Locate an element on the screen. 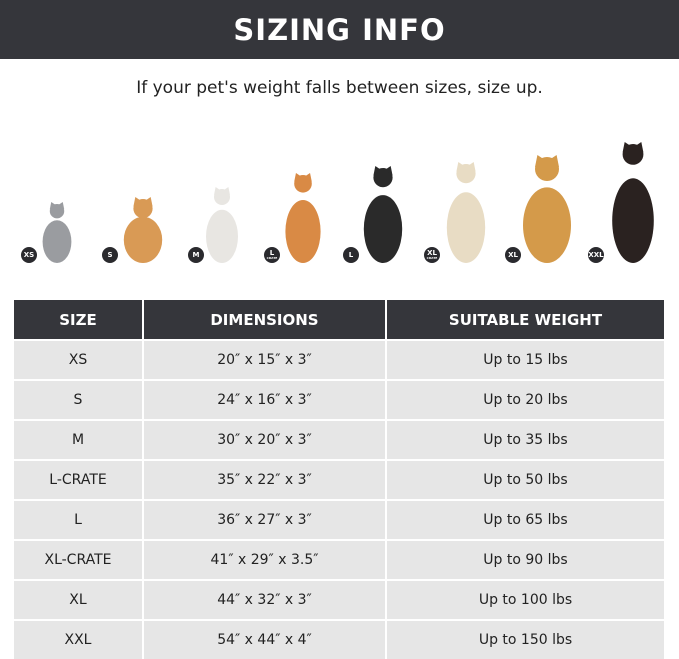  border-collie-image is located at coordinates (383, 214).